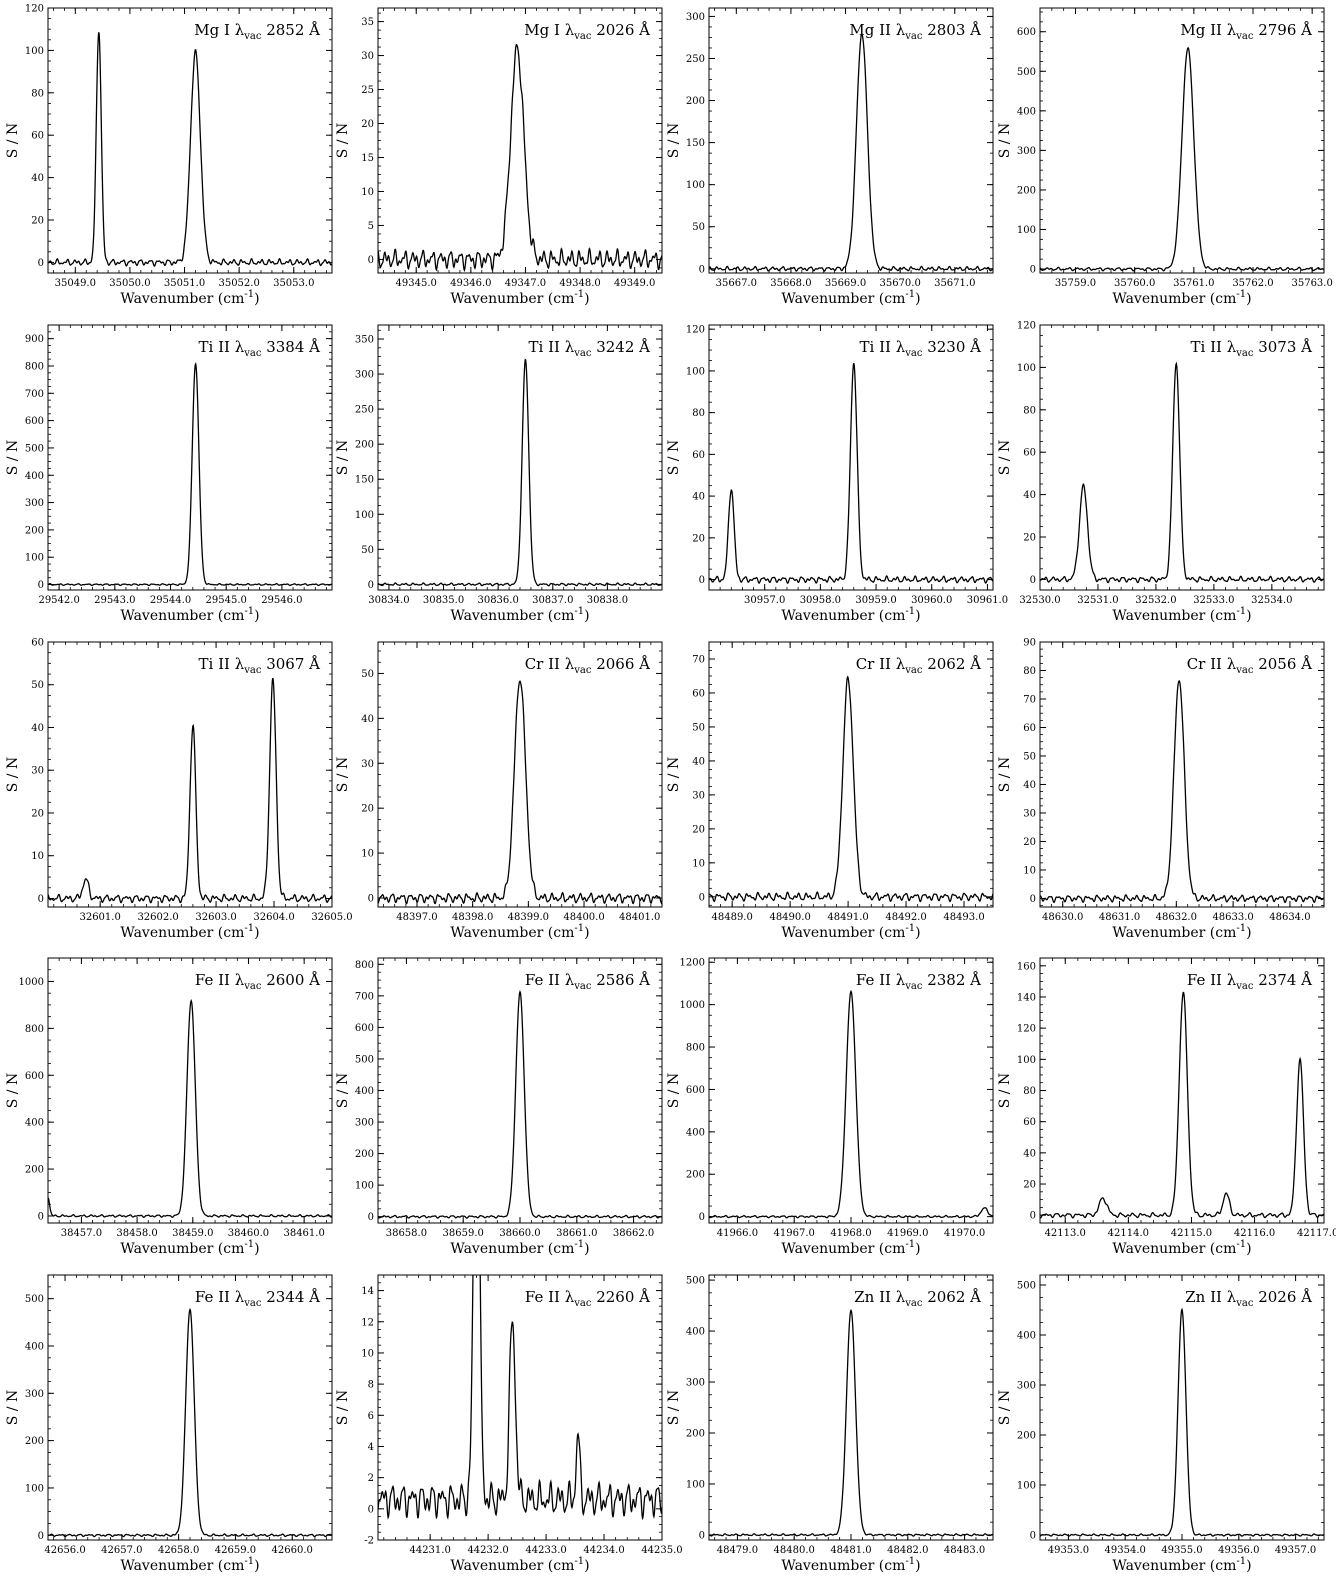  Describe the element at coordinates (371, 1416) in the screenshot. I see `y-tick-label: 6` at that location.